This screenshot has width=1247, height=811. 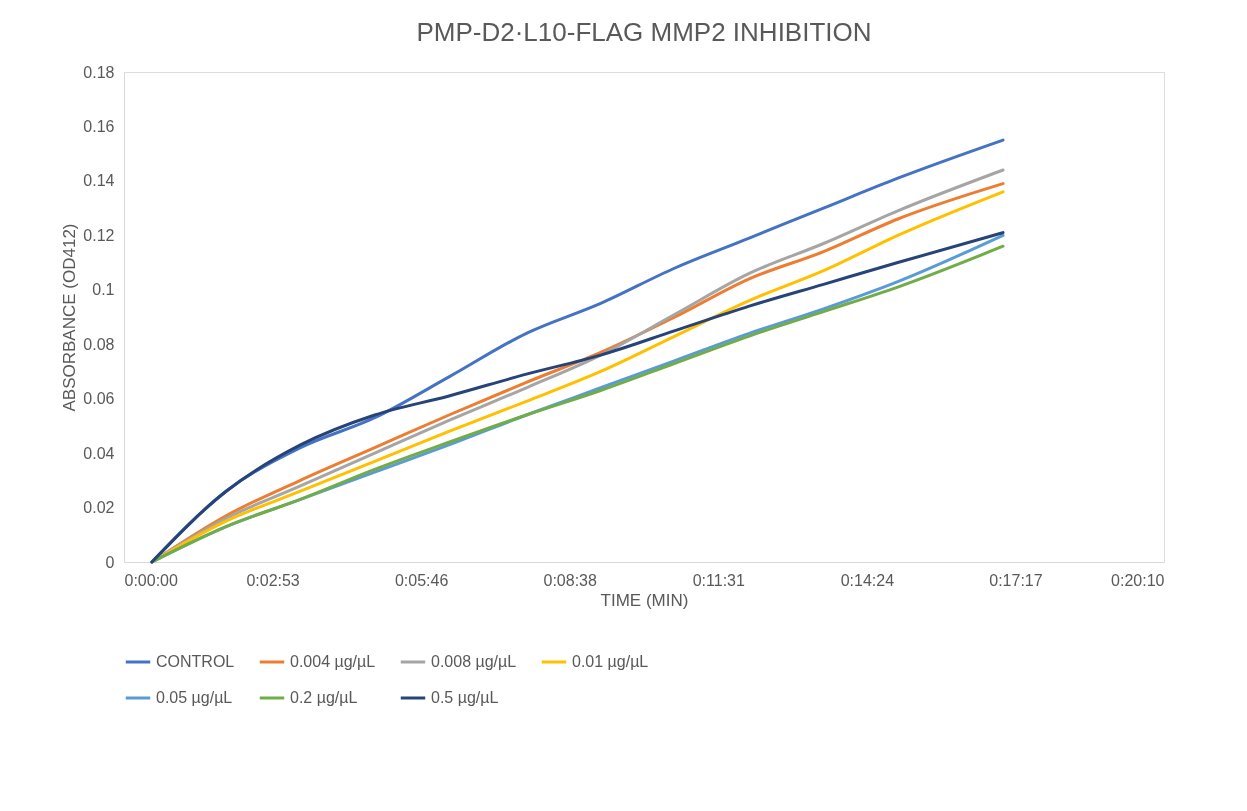 I want to click on x-tick-label: 0:11:31, so click(x=718, y=580).